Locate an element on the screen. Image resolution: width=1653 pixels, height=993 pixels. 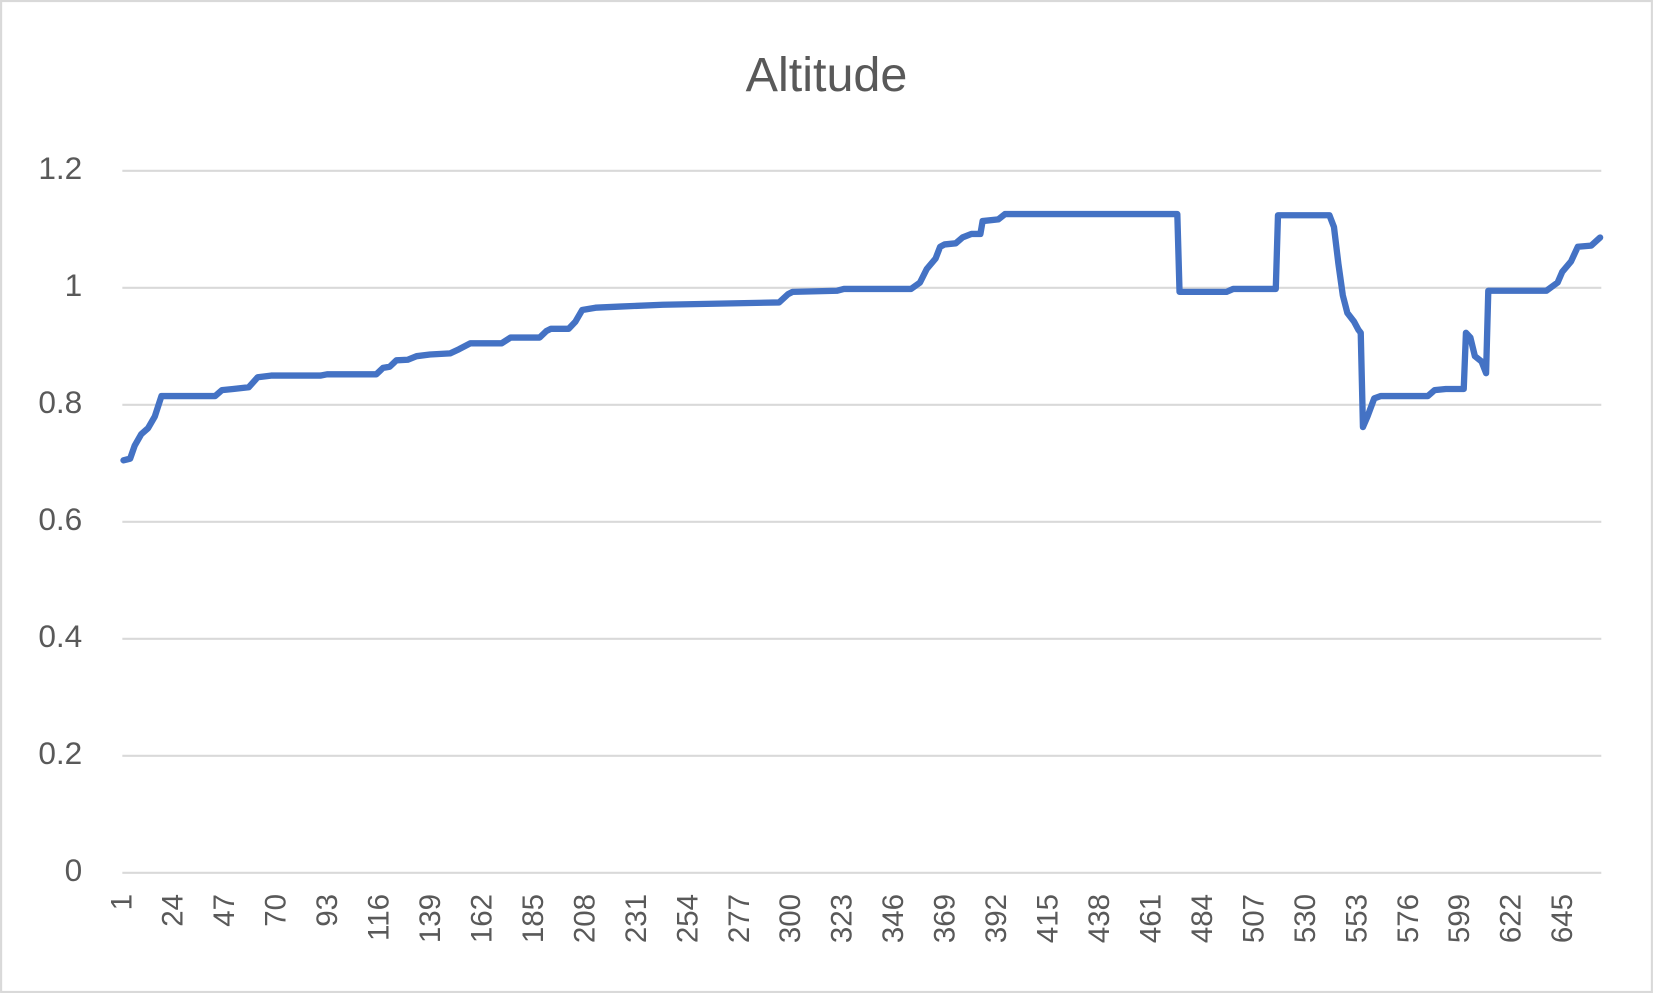
y-tick-label: 0 is located at coordinates (74, 870).